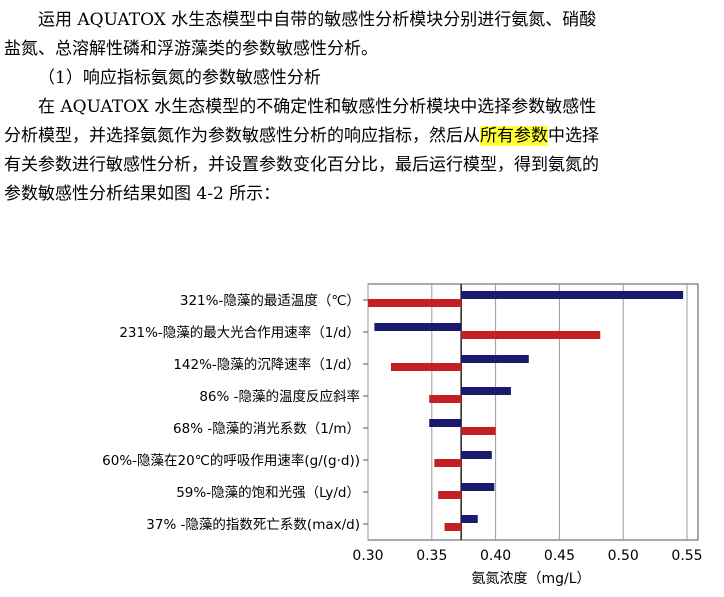  What do you see at coordinates (253, 525) in the screenshot?
I see `category-label: 37% -隐藻的指数死亡系数(max/d)` at bounding box center [253, 525].